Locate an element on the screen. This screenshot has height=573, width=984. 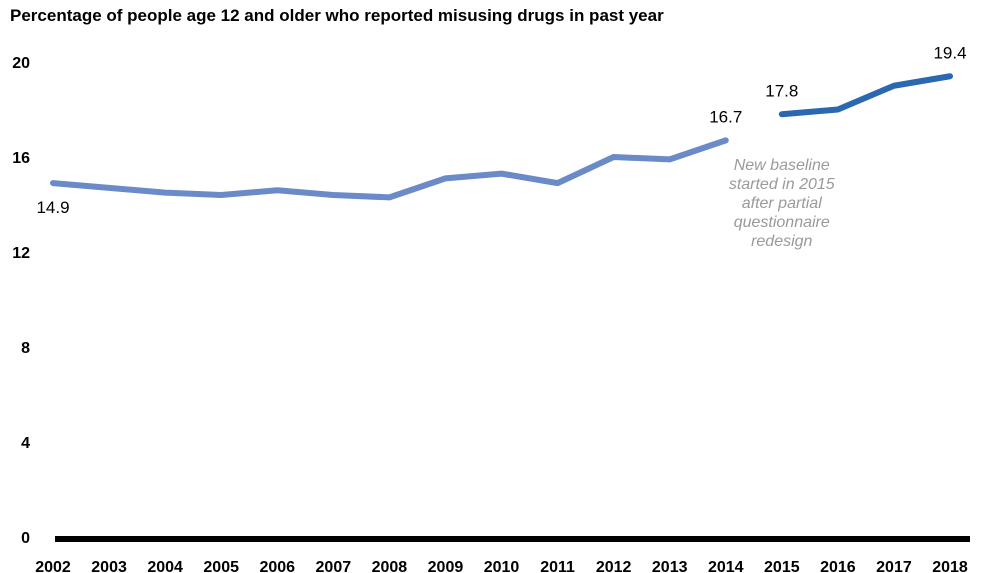
annotation-line: after partial is located at coordinates (782, 203).